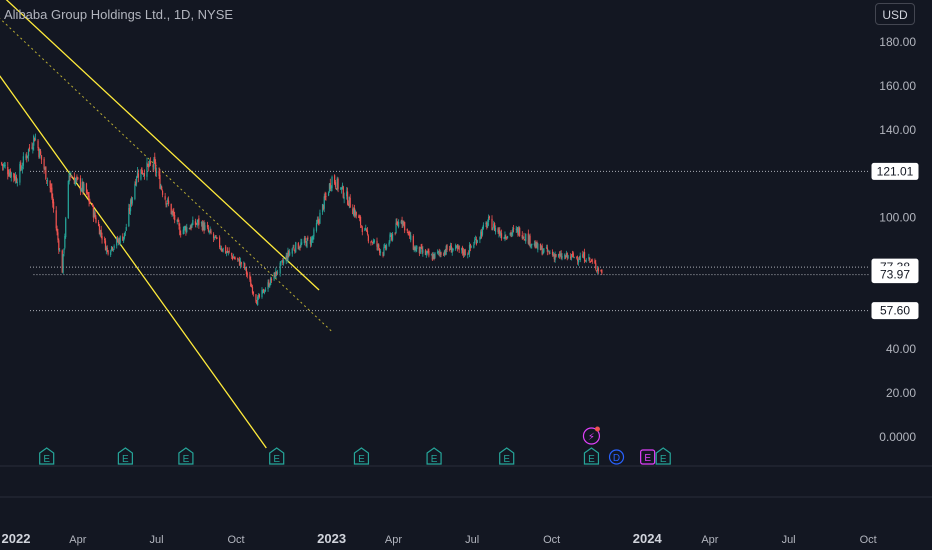  I want to click on price-tick-label: 160.00, so click(897, 86).